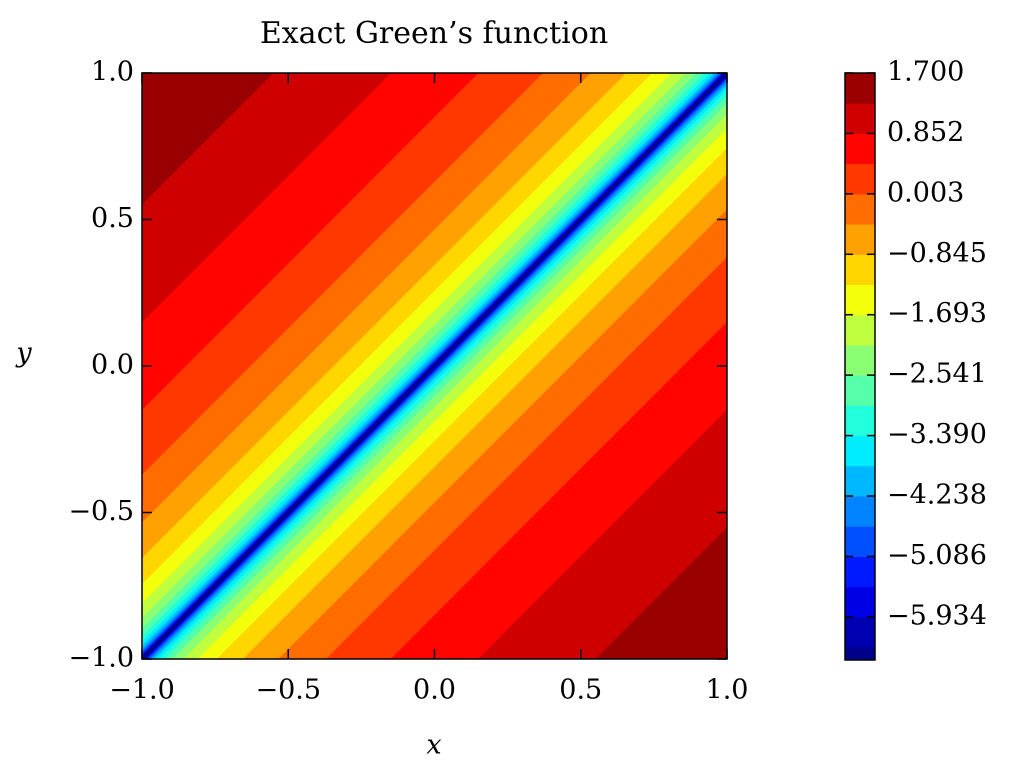  Describe the element at coordinates (937, 555) in the screenshot. I see `colorbar-tick-label: −5.086` at that location.